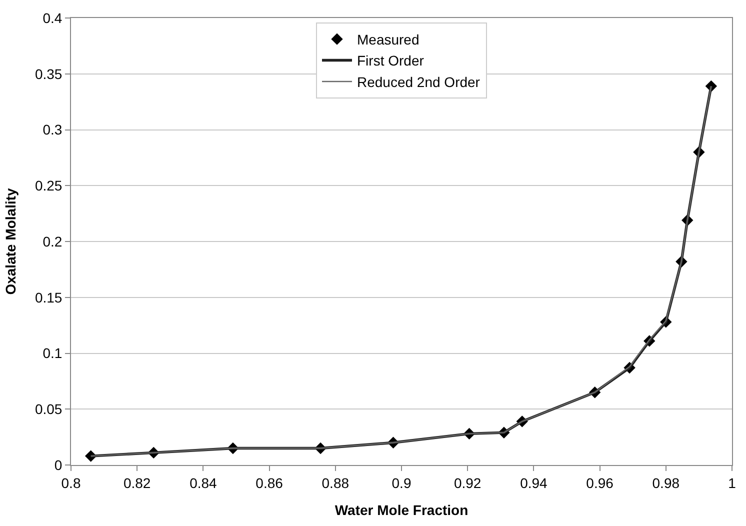 The image size is (746, 526). What do you see at coordinates (204, 482) in the screenshot?
I see `x-tick-label: 0.84` at bounding box center [204, 482].